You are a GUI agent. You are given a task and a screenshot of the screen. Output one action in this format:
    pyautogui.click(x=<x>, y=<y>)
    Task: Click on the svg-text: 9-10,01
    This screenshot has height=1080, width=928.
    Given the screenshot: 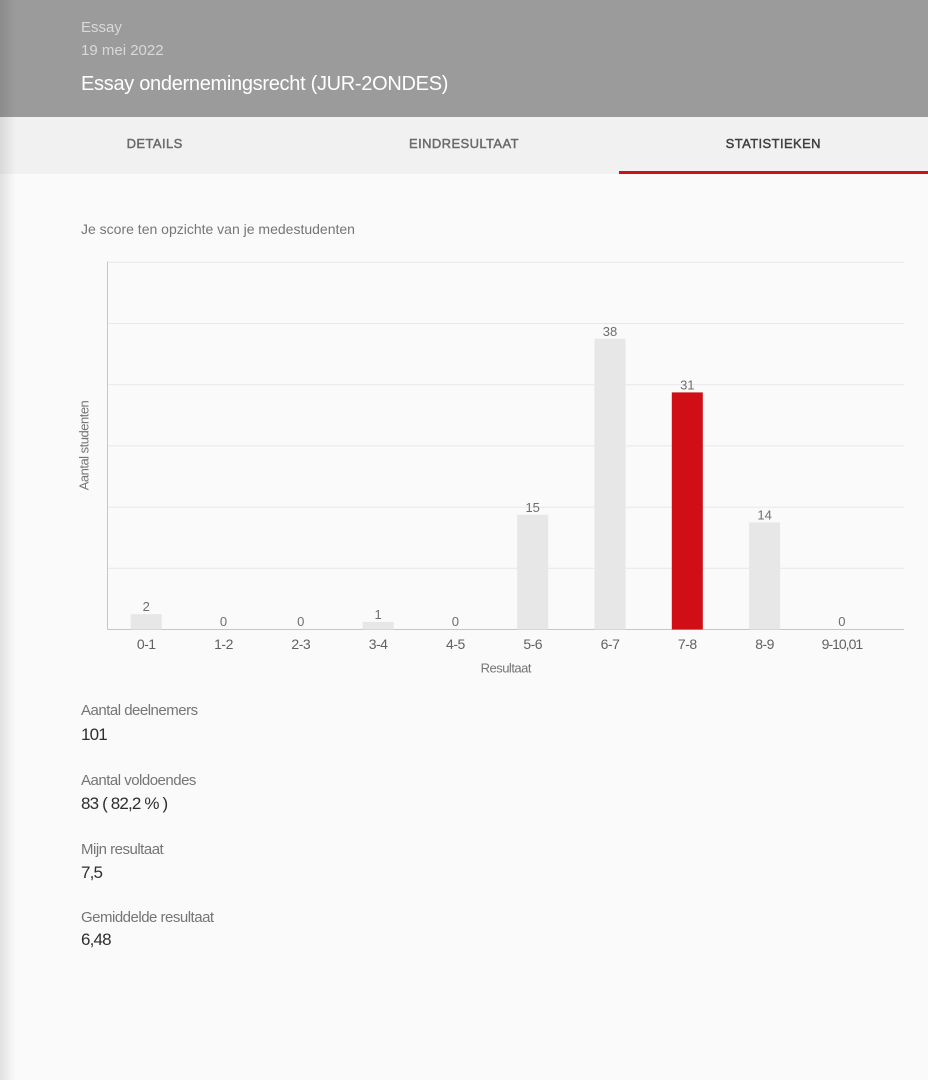 What is the action you would take?
    pyautogui.click(x=843, y=644)
    